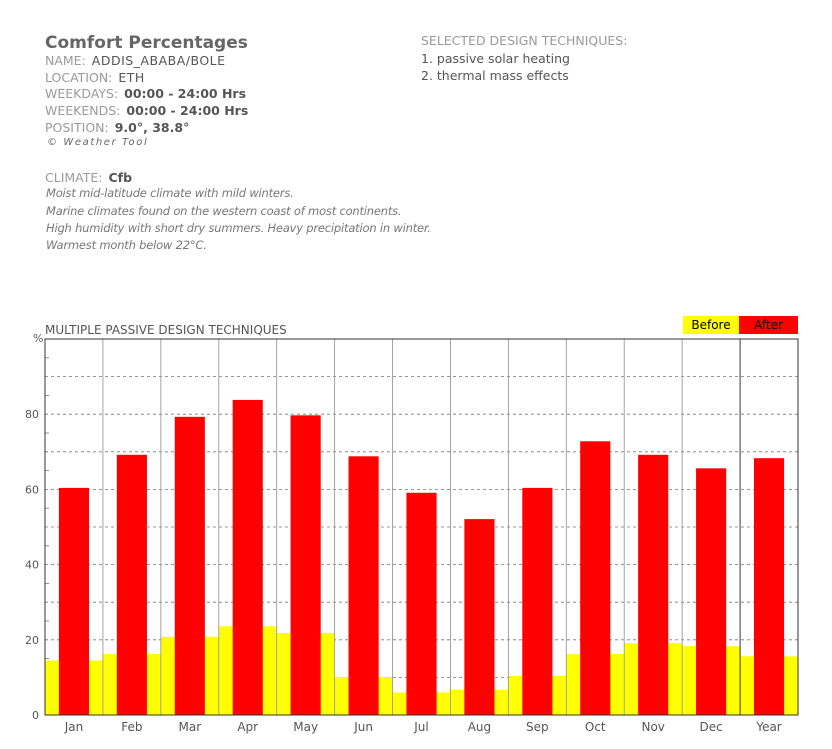 The width and height of the screenshot is (832, 749). I want to click on weekends-label: WEEKENDS:, so click(83, 110).